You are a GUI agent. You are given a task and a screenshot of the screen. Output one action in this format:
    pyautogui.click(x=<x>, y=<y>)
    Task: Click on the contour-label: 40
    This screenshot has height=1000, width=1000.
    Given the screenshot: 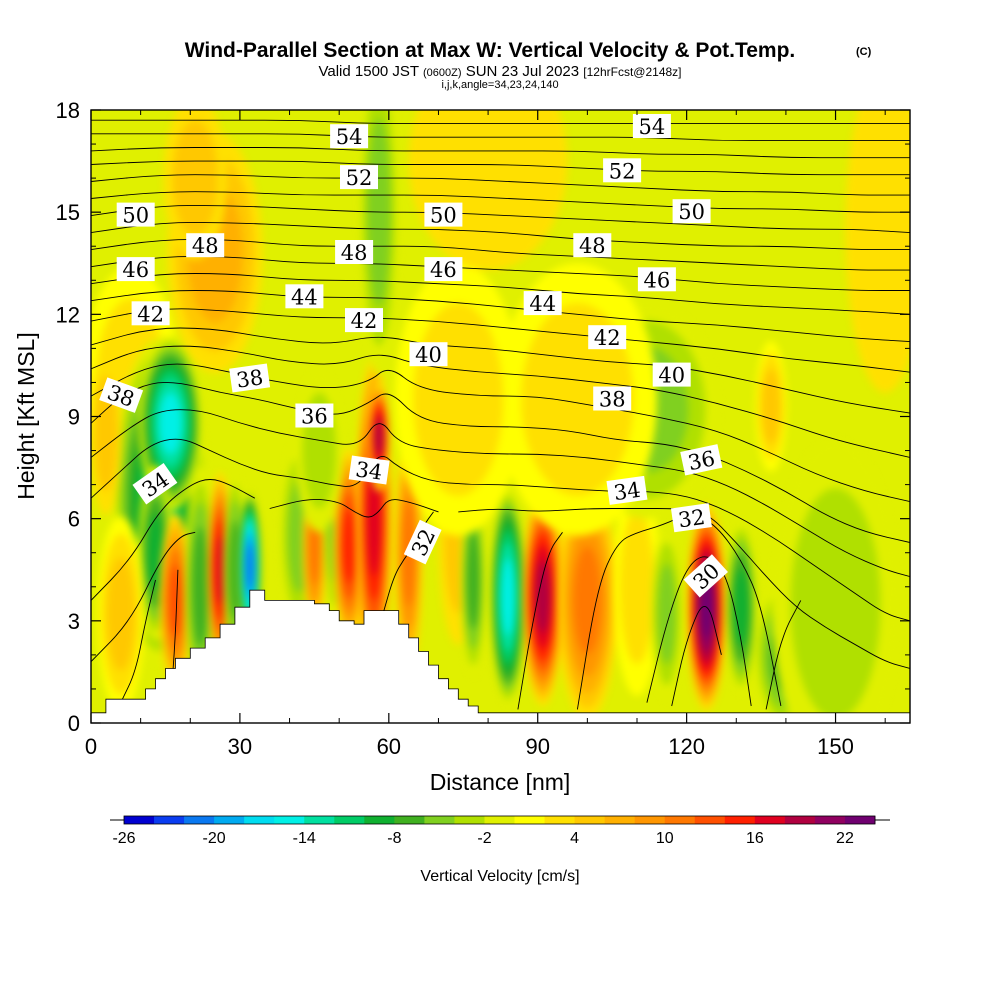 What is the action you would take?
    pyautogui.click(x=671, y=375)
    